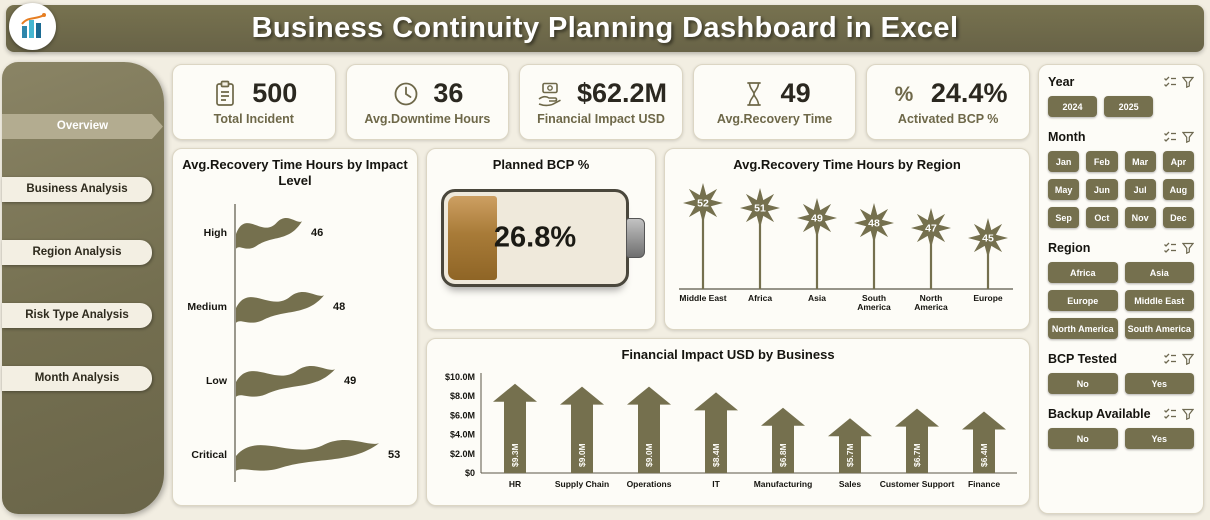 This screenshot has height=520, width=1210. I want to click on arrow-bar-sales, so click(850, 446).